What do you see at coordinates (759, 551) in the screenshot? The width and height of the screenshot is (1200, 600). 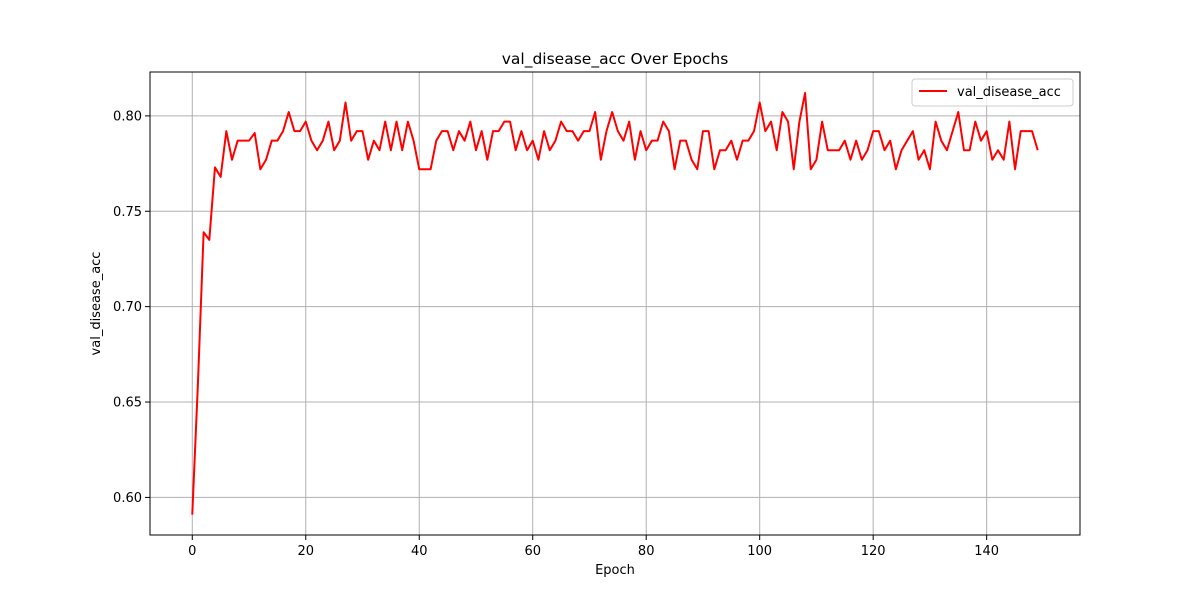 I see `x-tick-label: 100` at bounding box center [759, 551].